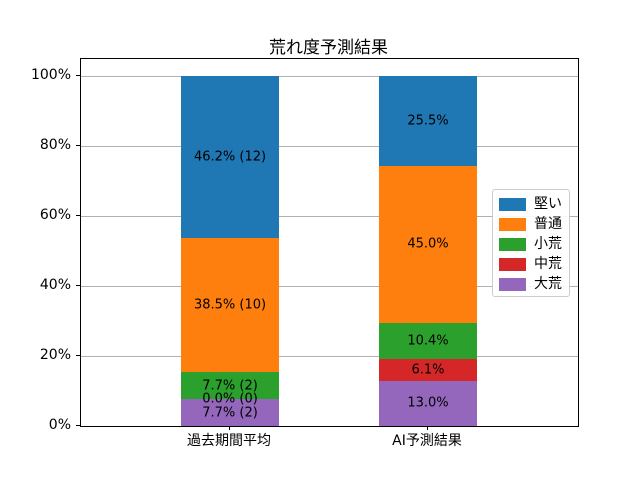 The image size is (640, 480). I want to click on segment-label: 10.4%, so click(428, 341).